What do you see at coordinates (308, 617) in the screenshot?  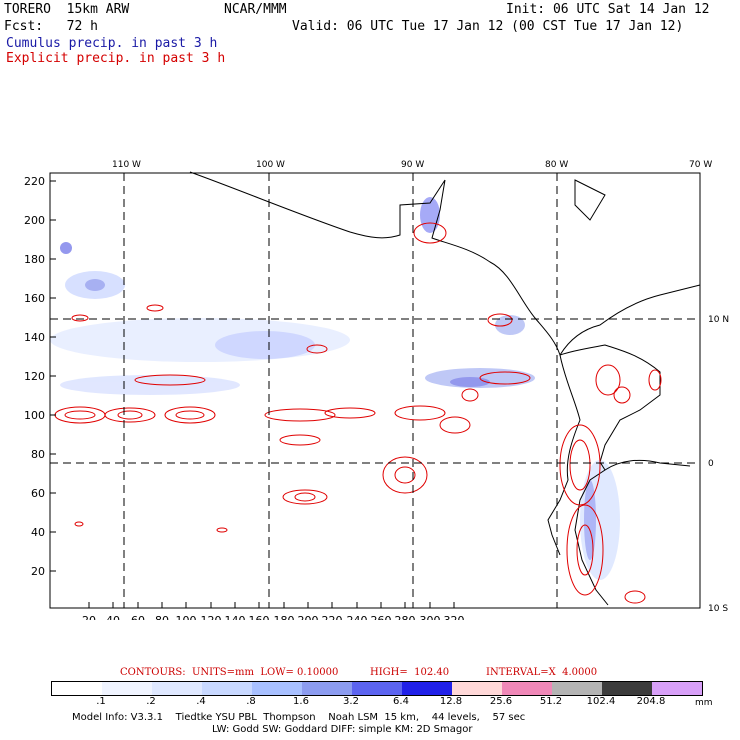 I see `x-tick-label: 200` at bounding box center [308, 617].